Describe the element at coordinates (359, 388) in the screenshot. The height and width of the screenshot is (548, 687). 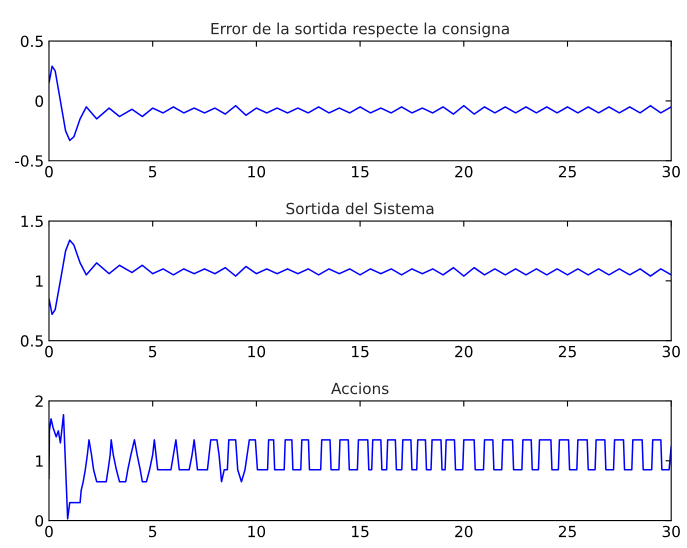
I see `chart-title: Accions` at that location.